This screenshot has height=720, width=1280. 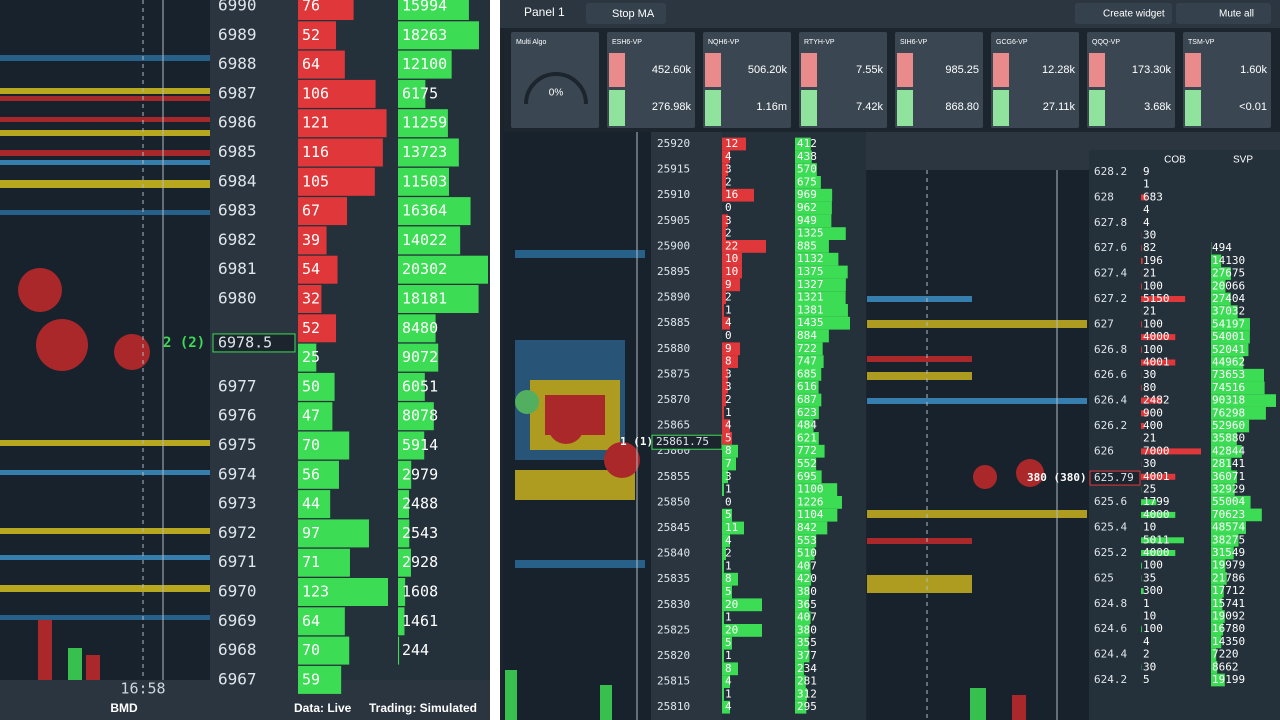 I want to click on volume-label: 1461, so click(x=420, y=621).